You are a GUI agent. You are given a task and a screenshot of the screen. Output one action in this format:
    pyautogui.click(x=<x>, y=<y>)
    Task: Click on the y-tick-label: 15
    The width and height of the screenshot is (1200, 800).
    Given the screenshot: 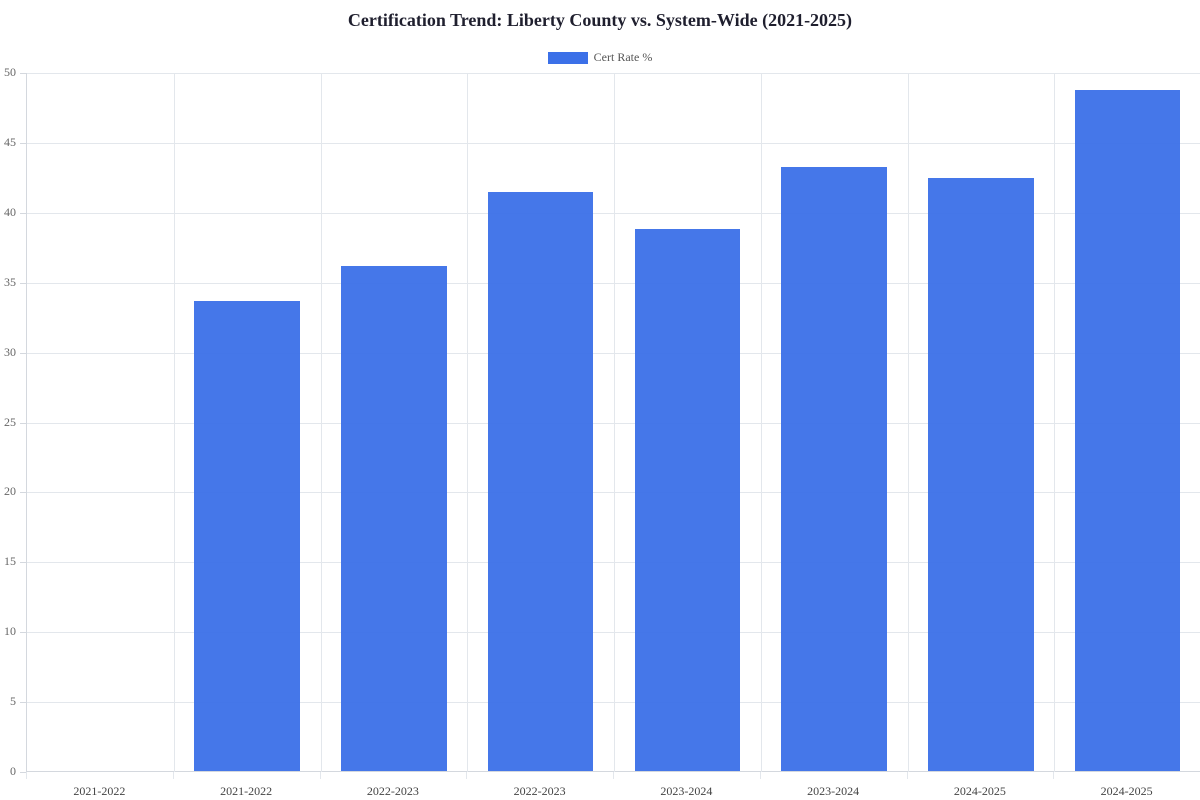 What is the action you would take?
    pyautogui.click(x=10, y=561)
    